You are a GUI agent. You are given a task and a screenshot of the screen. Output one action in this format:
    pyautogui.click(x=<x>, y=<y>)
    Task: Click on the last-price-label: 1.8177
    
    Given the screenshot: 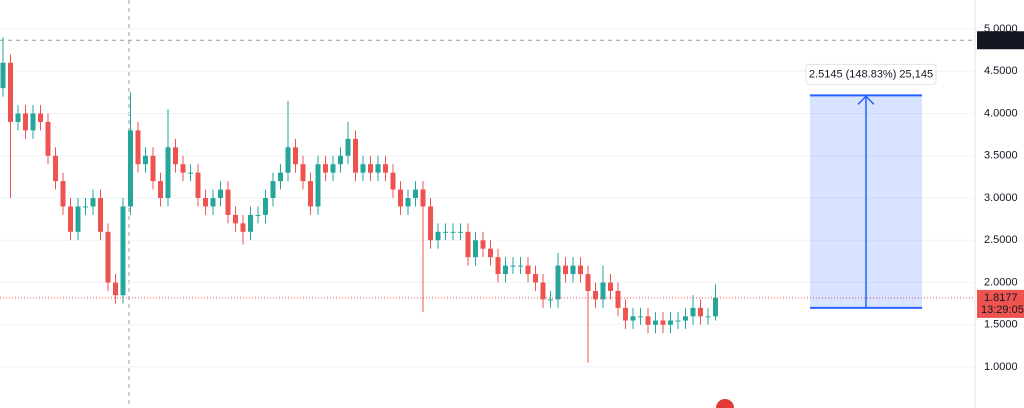 What is the action you would take?
    pyautogui.click(x=1001, y=298)
    